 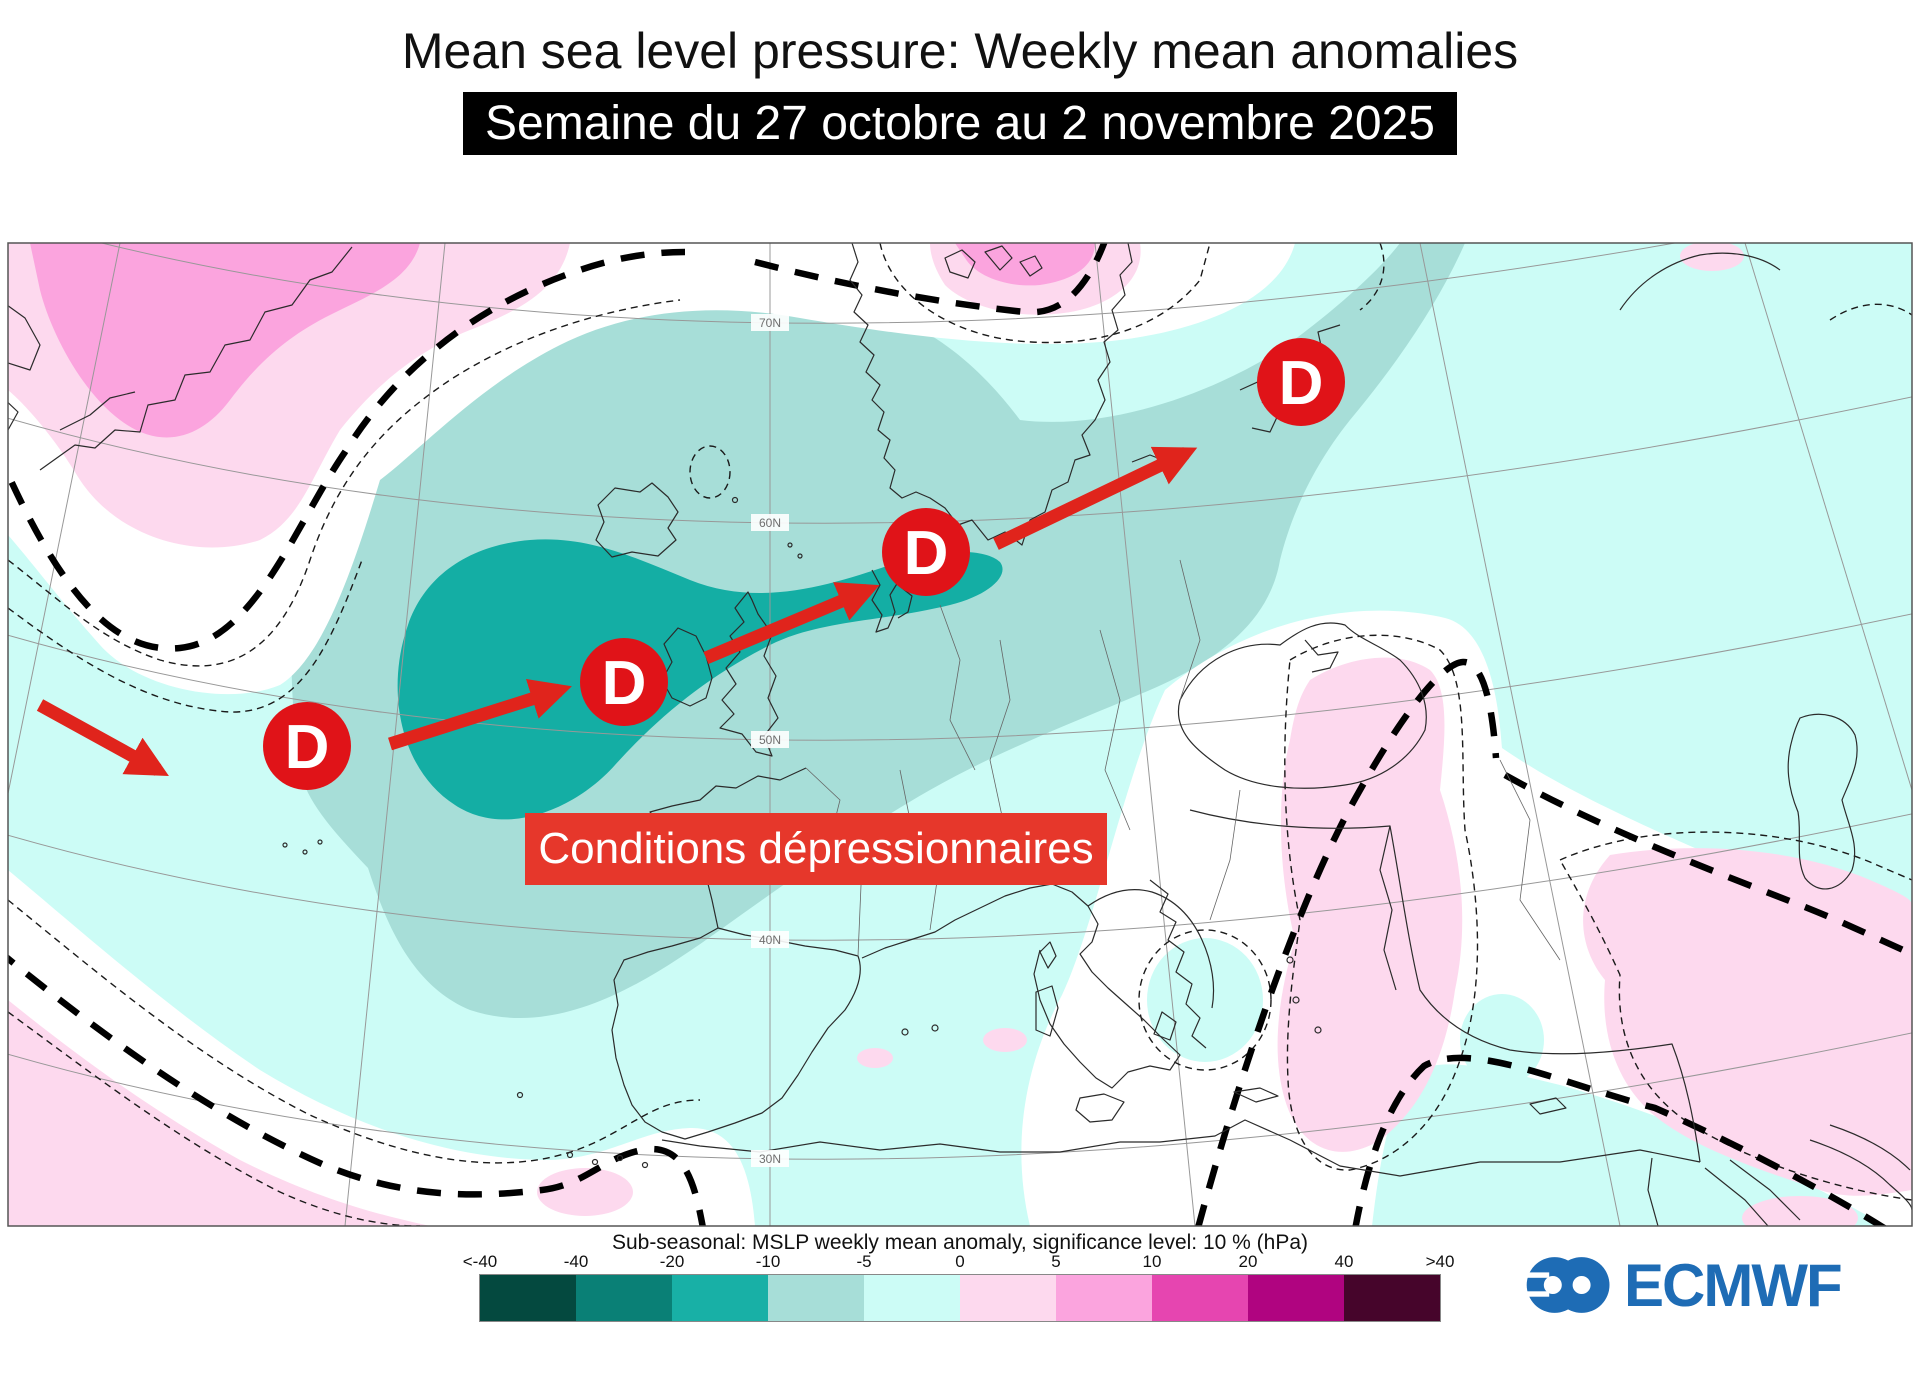 I want to click on colorbar-tick-label: >40, so click(x=1440, y=1261).